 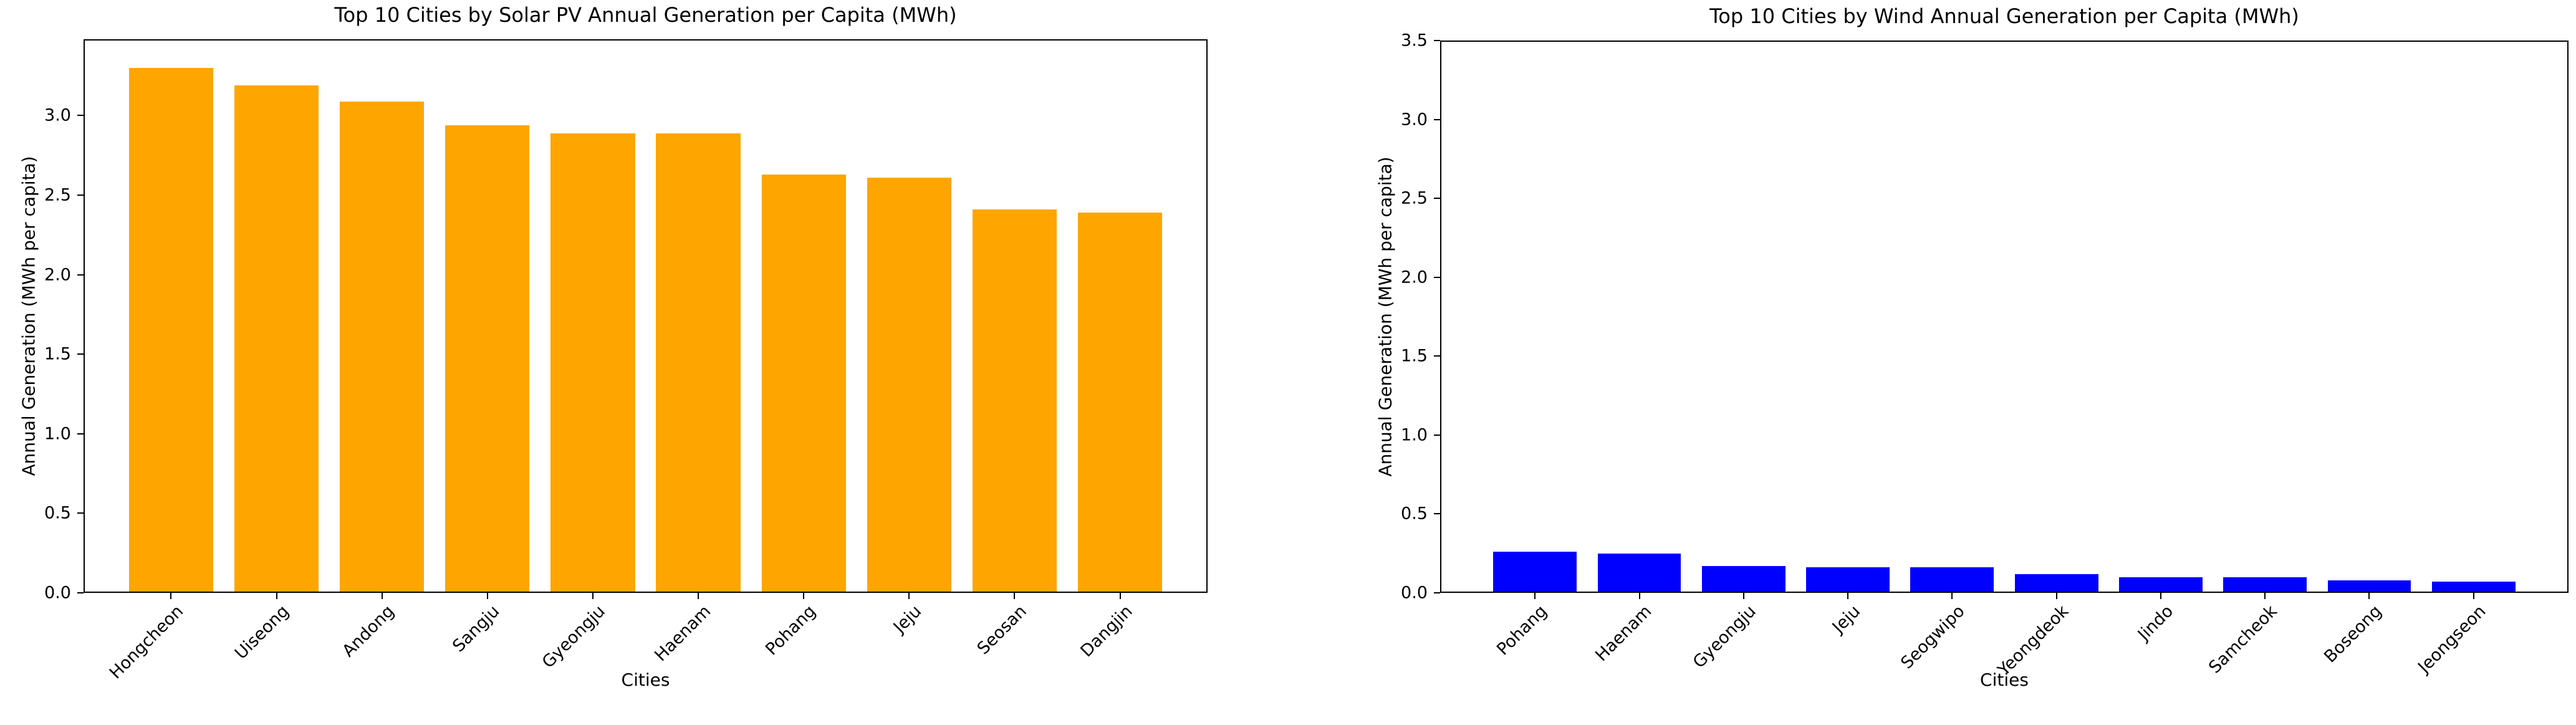 I want to click on x-tick-label: Boseong, so click(x=2353, y=634).